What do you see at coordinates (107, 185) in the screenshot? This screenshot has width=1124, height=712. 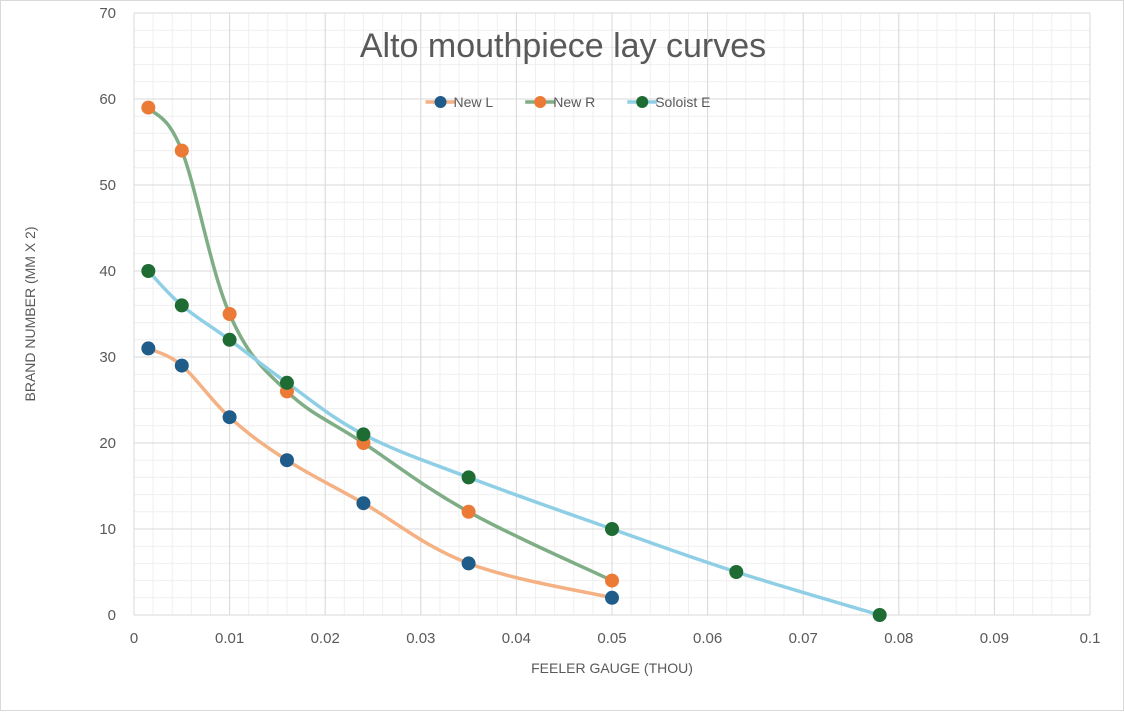 I see `y-tick-label: 50` at bounding box center [107, 185].